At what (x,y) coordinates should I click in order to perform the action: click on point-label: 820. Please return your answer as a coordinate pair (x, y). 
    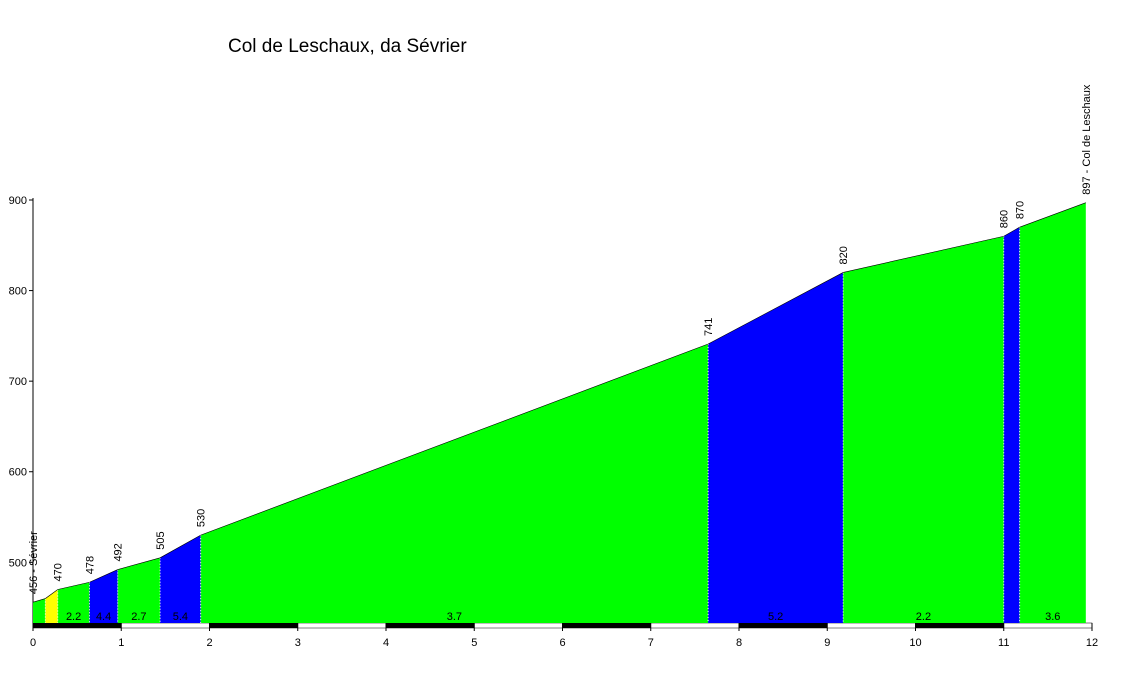
    Looking at the image, I should click on (844, 255).